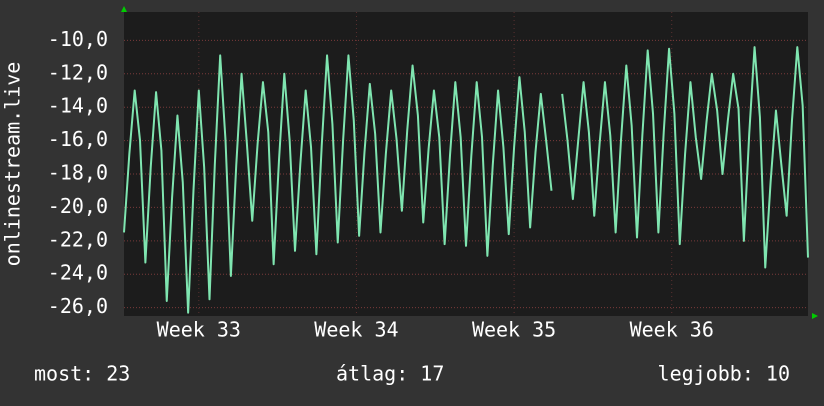  Describe the element at coordinates (78, 106) in the screenshot. I see `y-tick-label: -14,0` at that location.